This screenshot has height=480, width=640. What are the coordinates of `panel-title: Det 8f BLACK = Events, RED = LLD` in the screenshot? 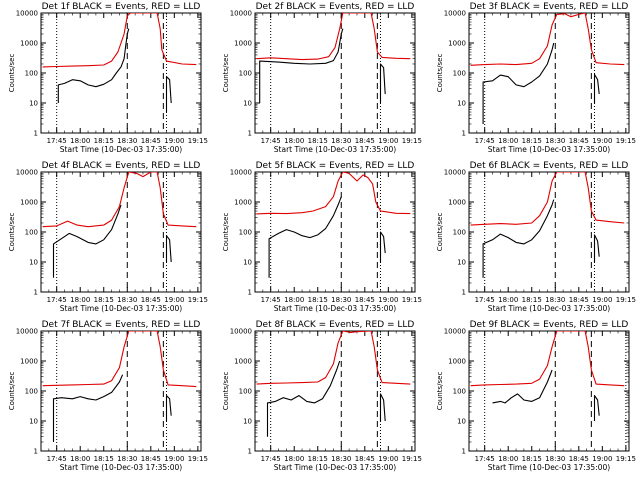 It's located at (335, 325).